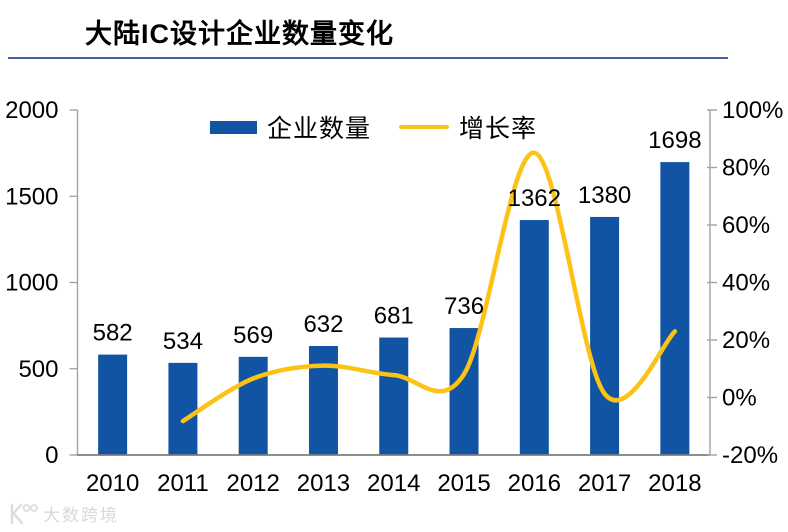  I want to click on bar-value-label: 1380, so click(604, 195).